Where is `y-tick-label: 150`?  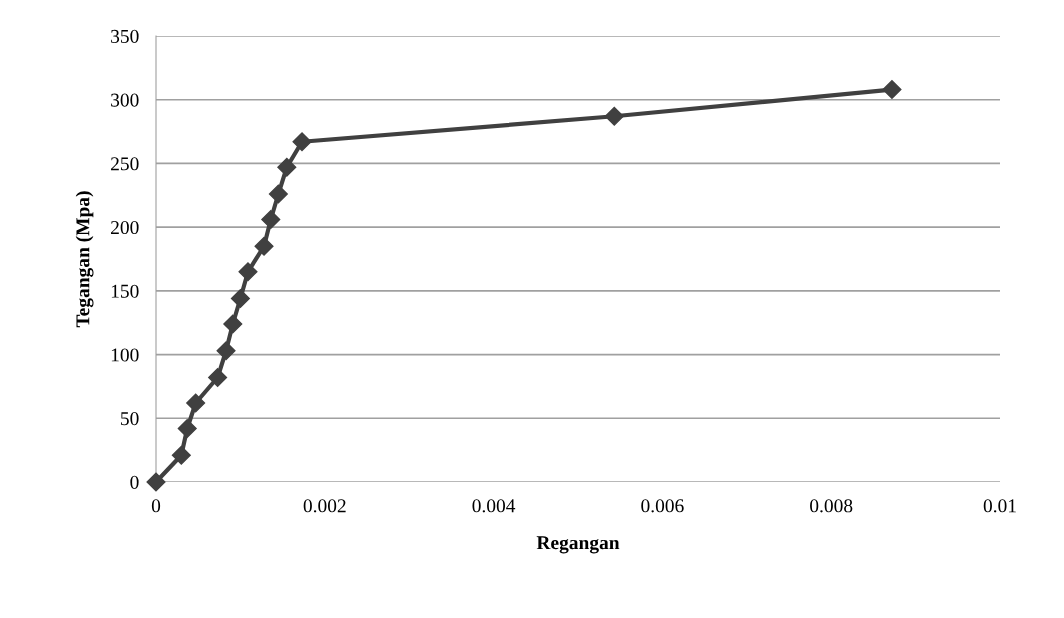 y-tick-label: 150 is located at coordinates (125, 291).